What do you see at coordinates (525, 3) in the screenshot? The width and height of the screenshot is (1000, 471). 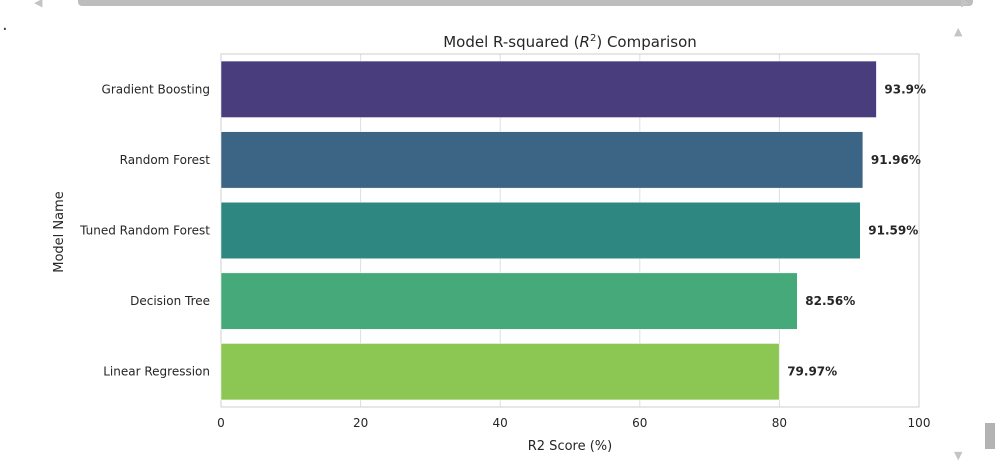 I see `horizontal-scrollbar-thumb` at bounding box center [525, 3].